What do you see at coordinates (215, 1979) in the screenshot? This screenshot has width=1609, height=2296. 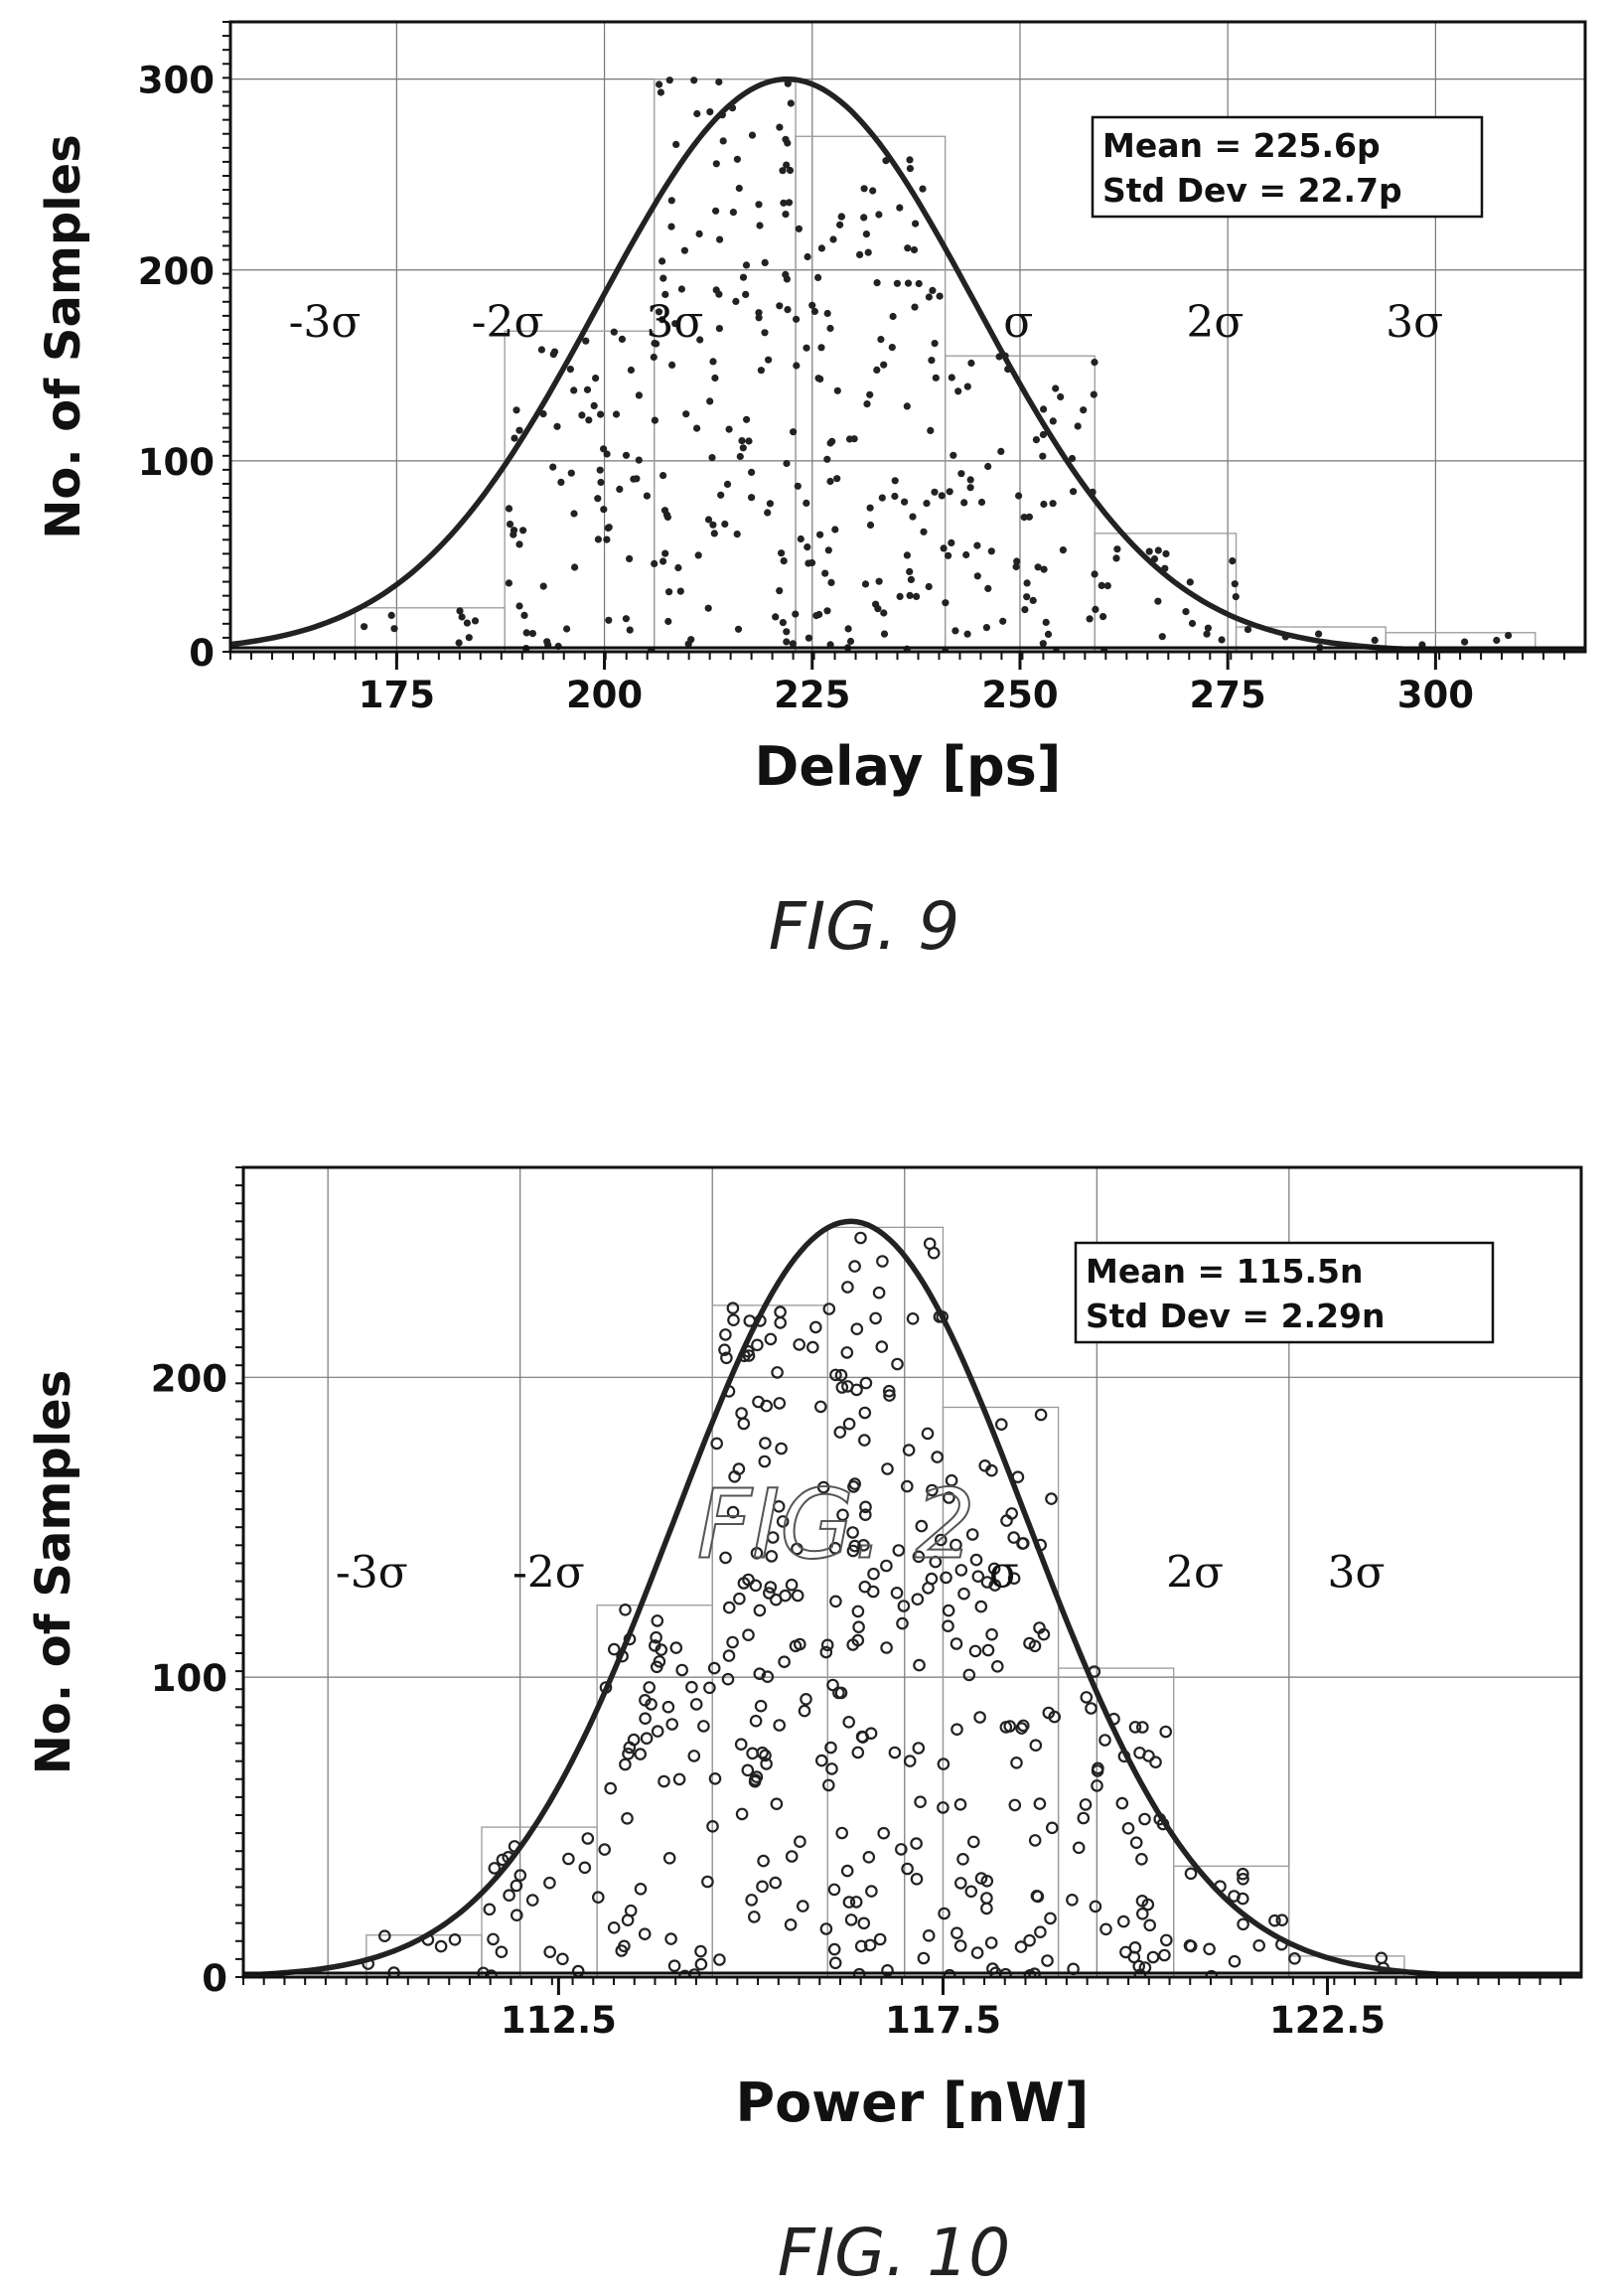 I see `y-tick-label: 0` at bounding box center [215, 1979].